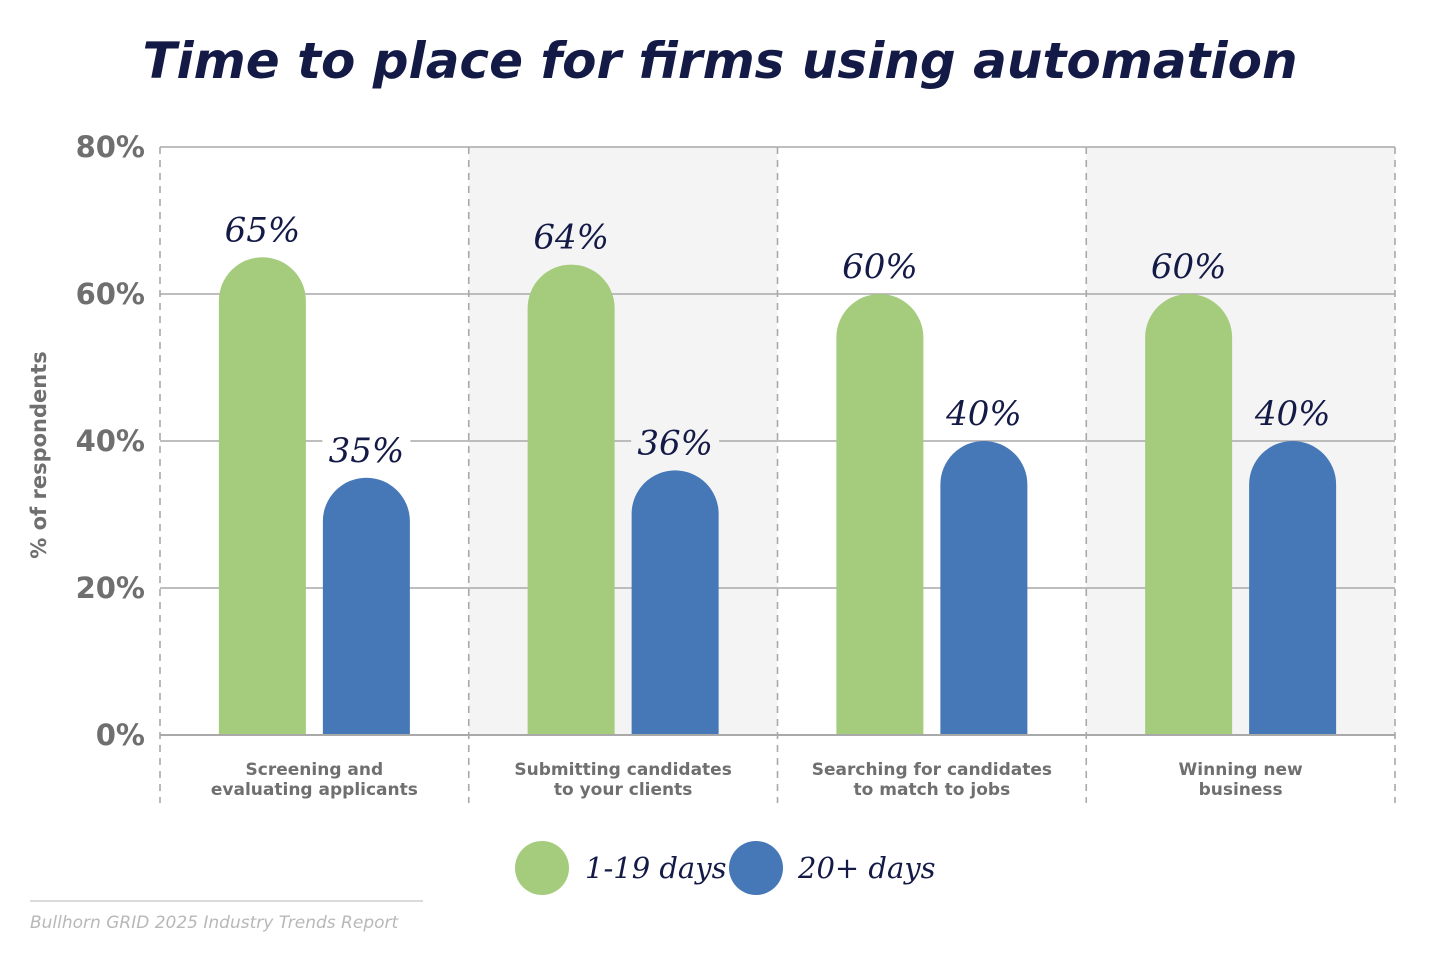  I want to click on data-label: 64%, so click(571, 238).